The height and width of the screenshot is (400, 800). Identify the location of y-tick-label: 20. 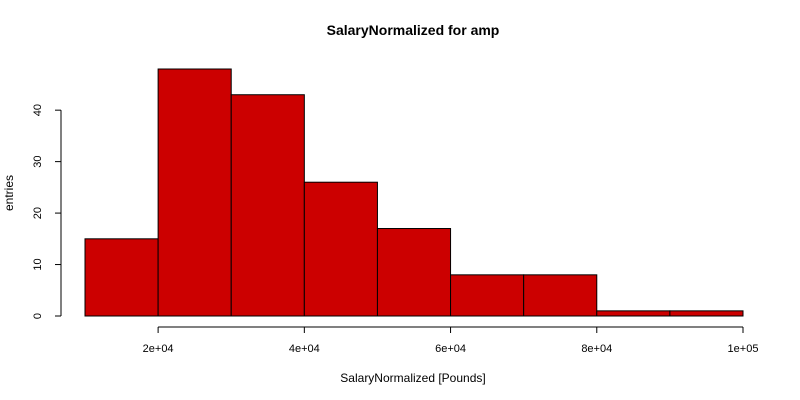
(38, 213).